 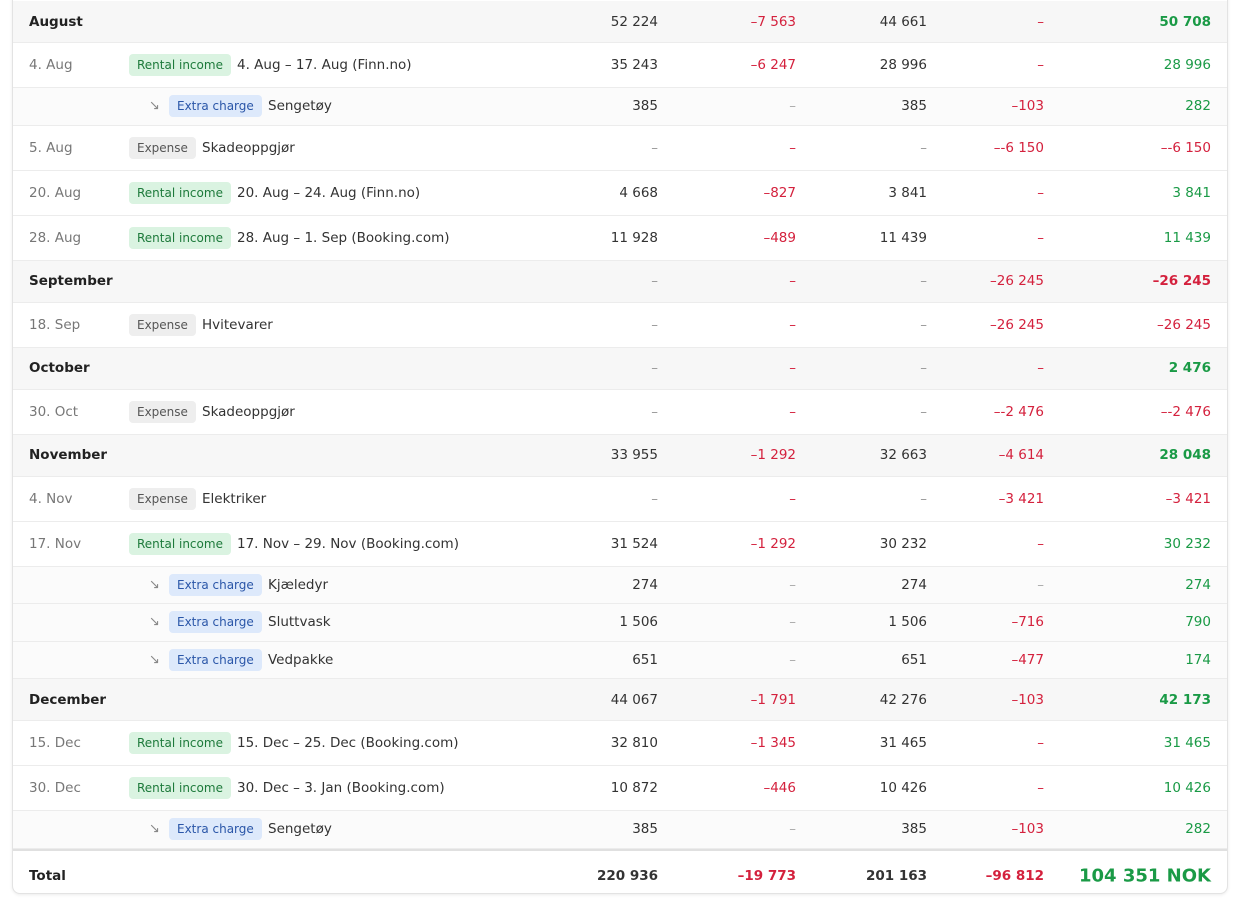 What do you see at coordinates (348, 743) in the screenshot?
I see `description: 15. Dec – 25. Dec (Booking.com)` at bounding box center [348, 743].